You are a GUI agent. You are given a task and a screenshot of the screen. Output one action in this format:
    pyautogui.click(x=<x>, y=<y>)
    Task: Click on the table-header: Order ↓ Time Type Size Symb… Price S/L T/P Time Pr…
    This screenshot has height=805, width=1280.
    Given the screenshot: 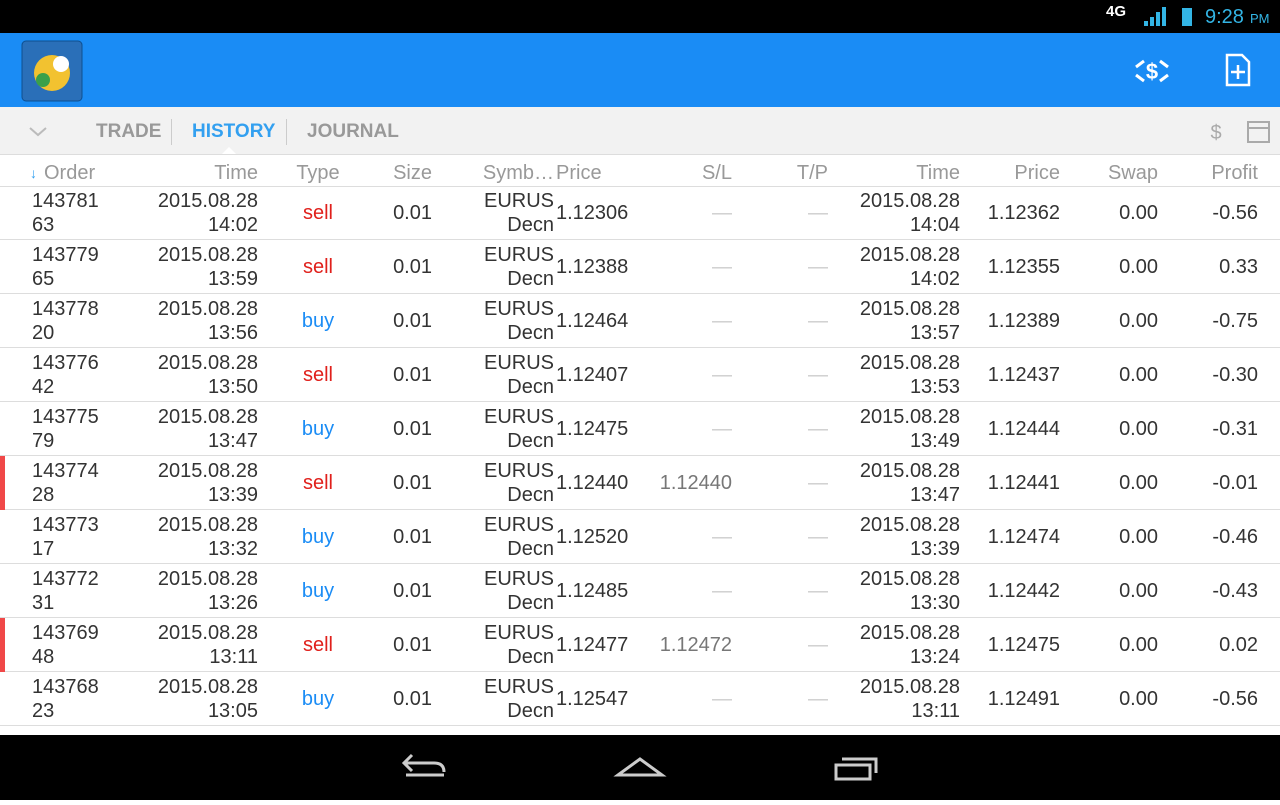 What is the action you would take?
    pyautogui.click(x=640, y=171)
    